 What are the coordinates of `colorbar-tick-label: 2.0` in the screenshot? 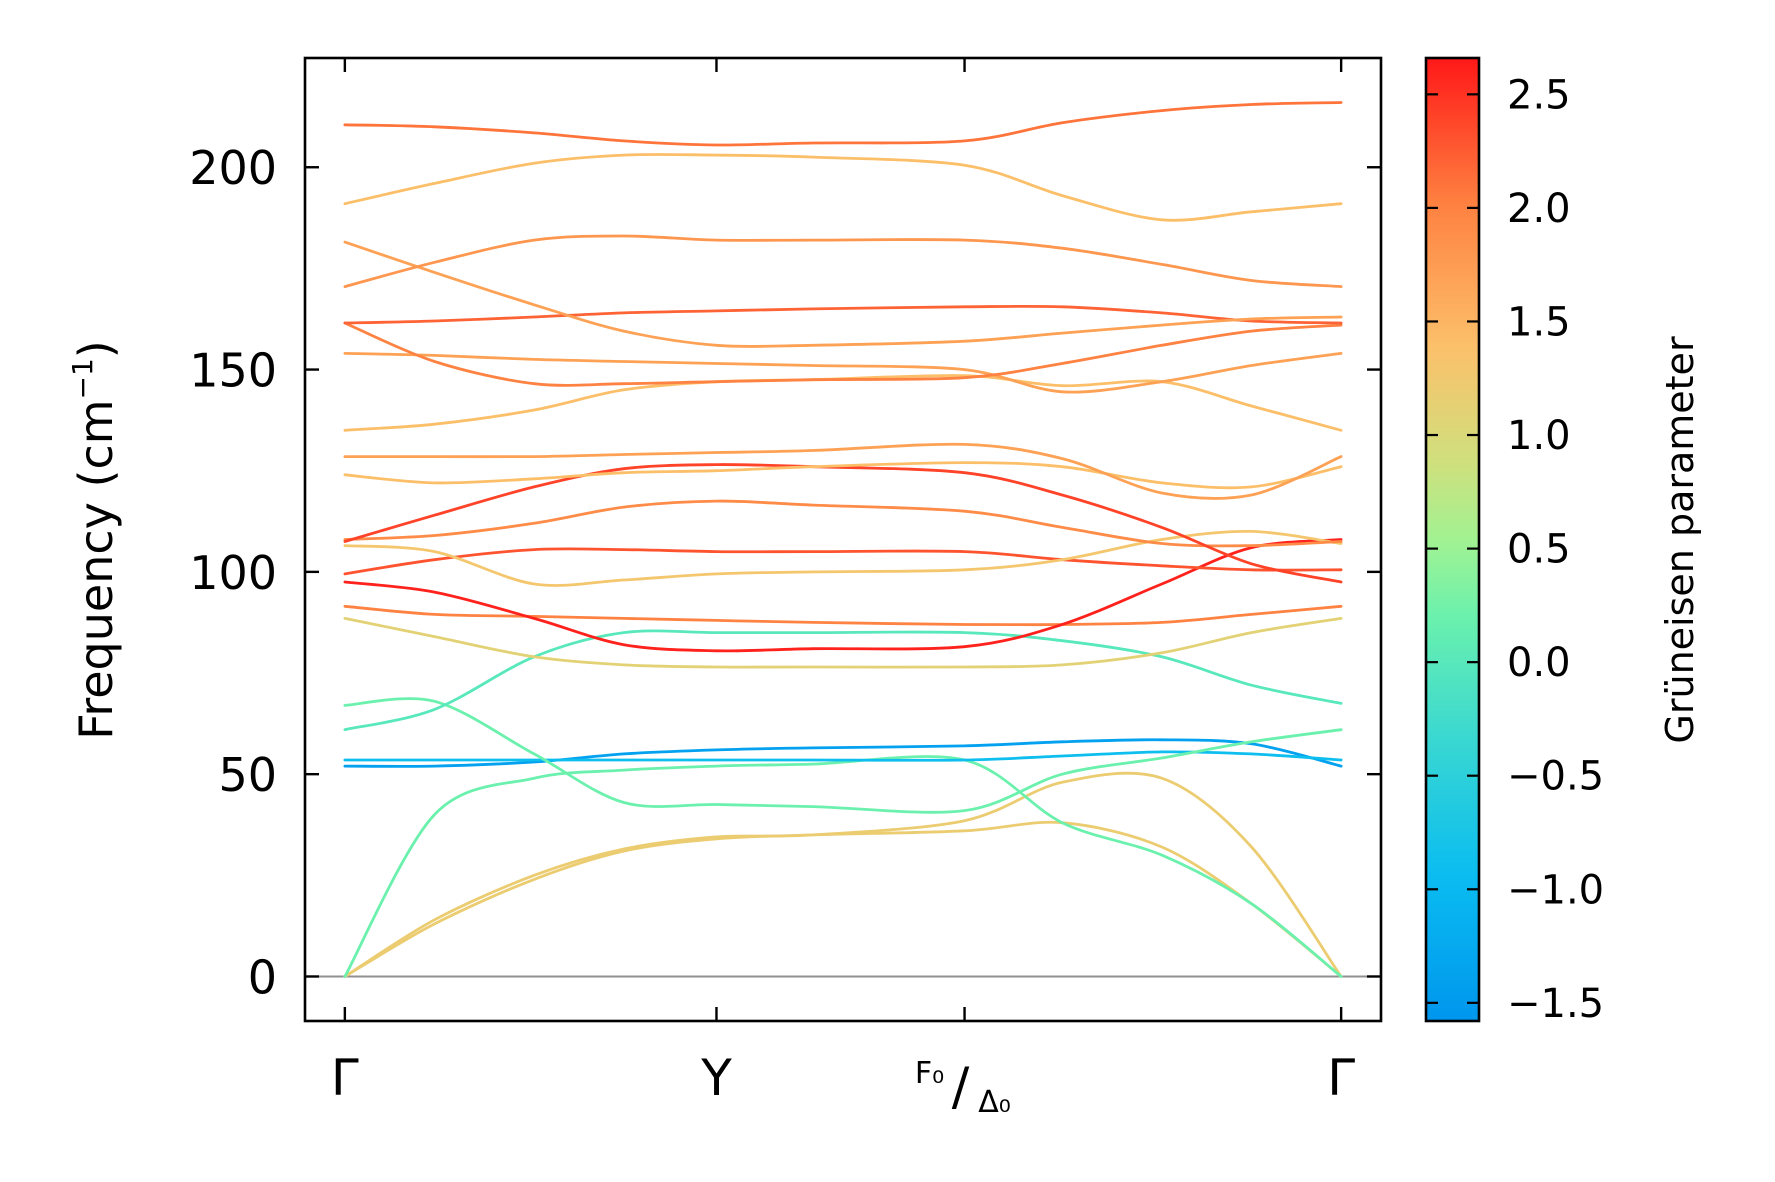 It's located at (1539, 209).